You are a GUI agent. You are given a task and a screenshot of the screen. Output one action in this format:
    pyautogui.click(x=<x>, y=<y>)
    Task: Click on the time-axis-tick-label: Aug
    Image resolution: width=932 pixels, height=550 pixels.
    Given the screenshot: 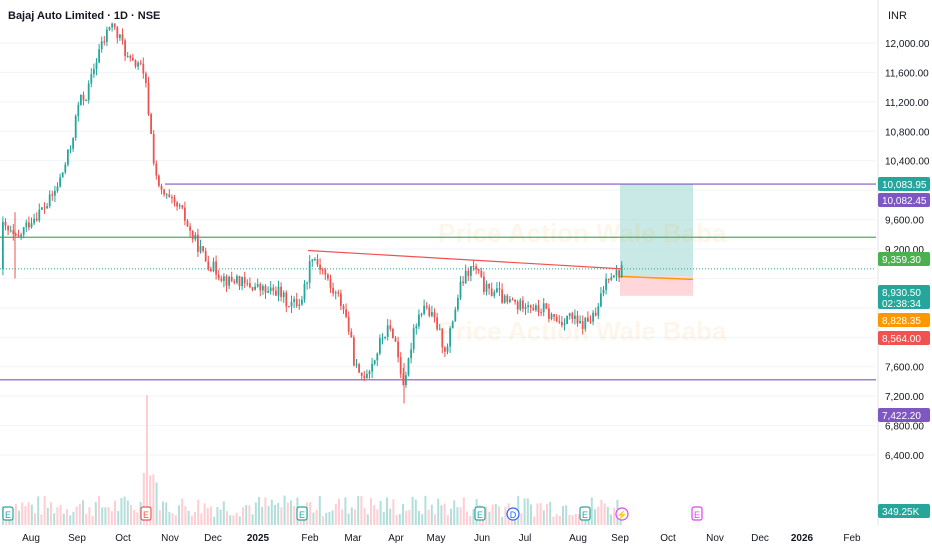 What is the action you would take?
    pyautogui.click(x=31, y=538)
    